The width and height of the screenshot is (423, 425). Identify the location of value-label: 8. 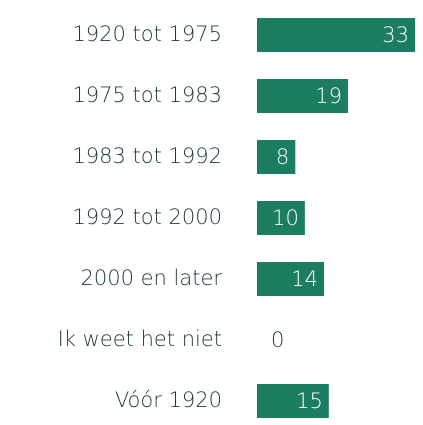
(282, 157).